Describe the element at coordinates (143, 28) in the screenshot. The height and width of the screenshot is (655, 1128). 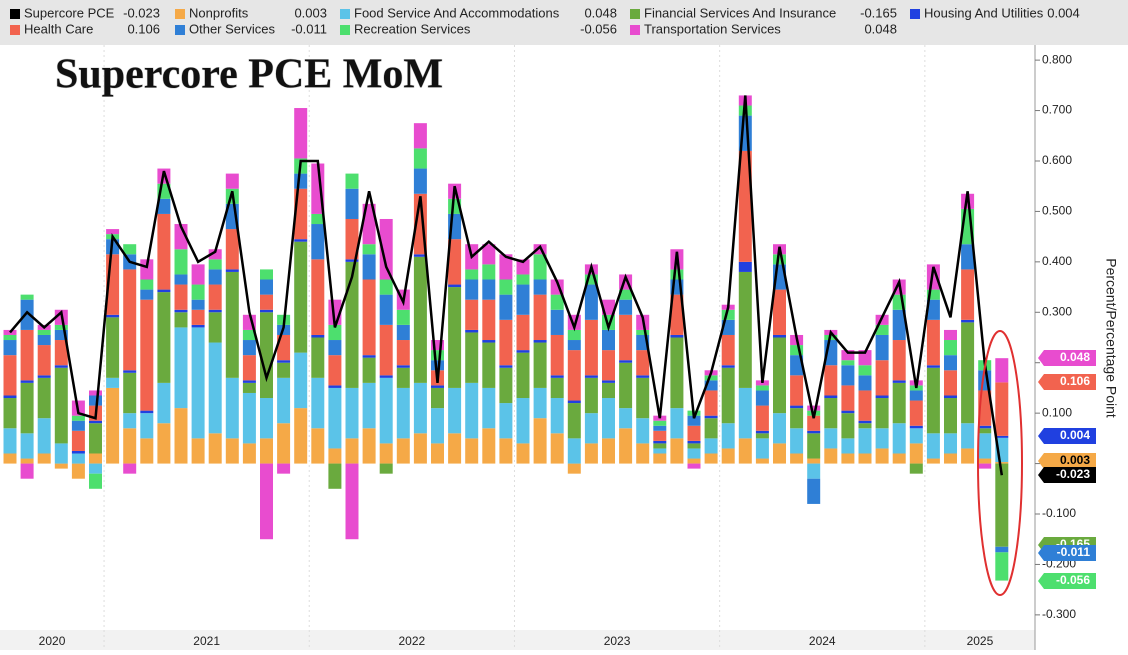
I see `legend-value: 0.106` at that location.